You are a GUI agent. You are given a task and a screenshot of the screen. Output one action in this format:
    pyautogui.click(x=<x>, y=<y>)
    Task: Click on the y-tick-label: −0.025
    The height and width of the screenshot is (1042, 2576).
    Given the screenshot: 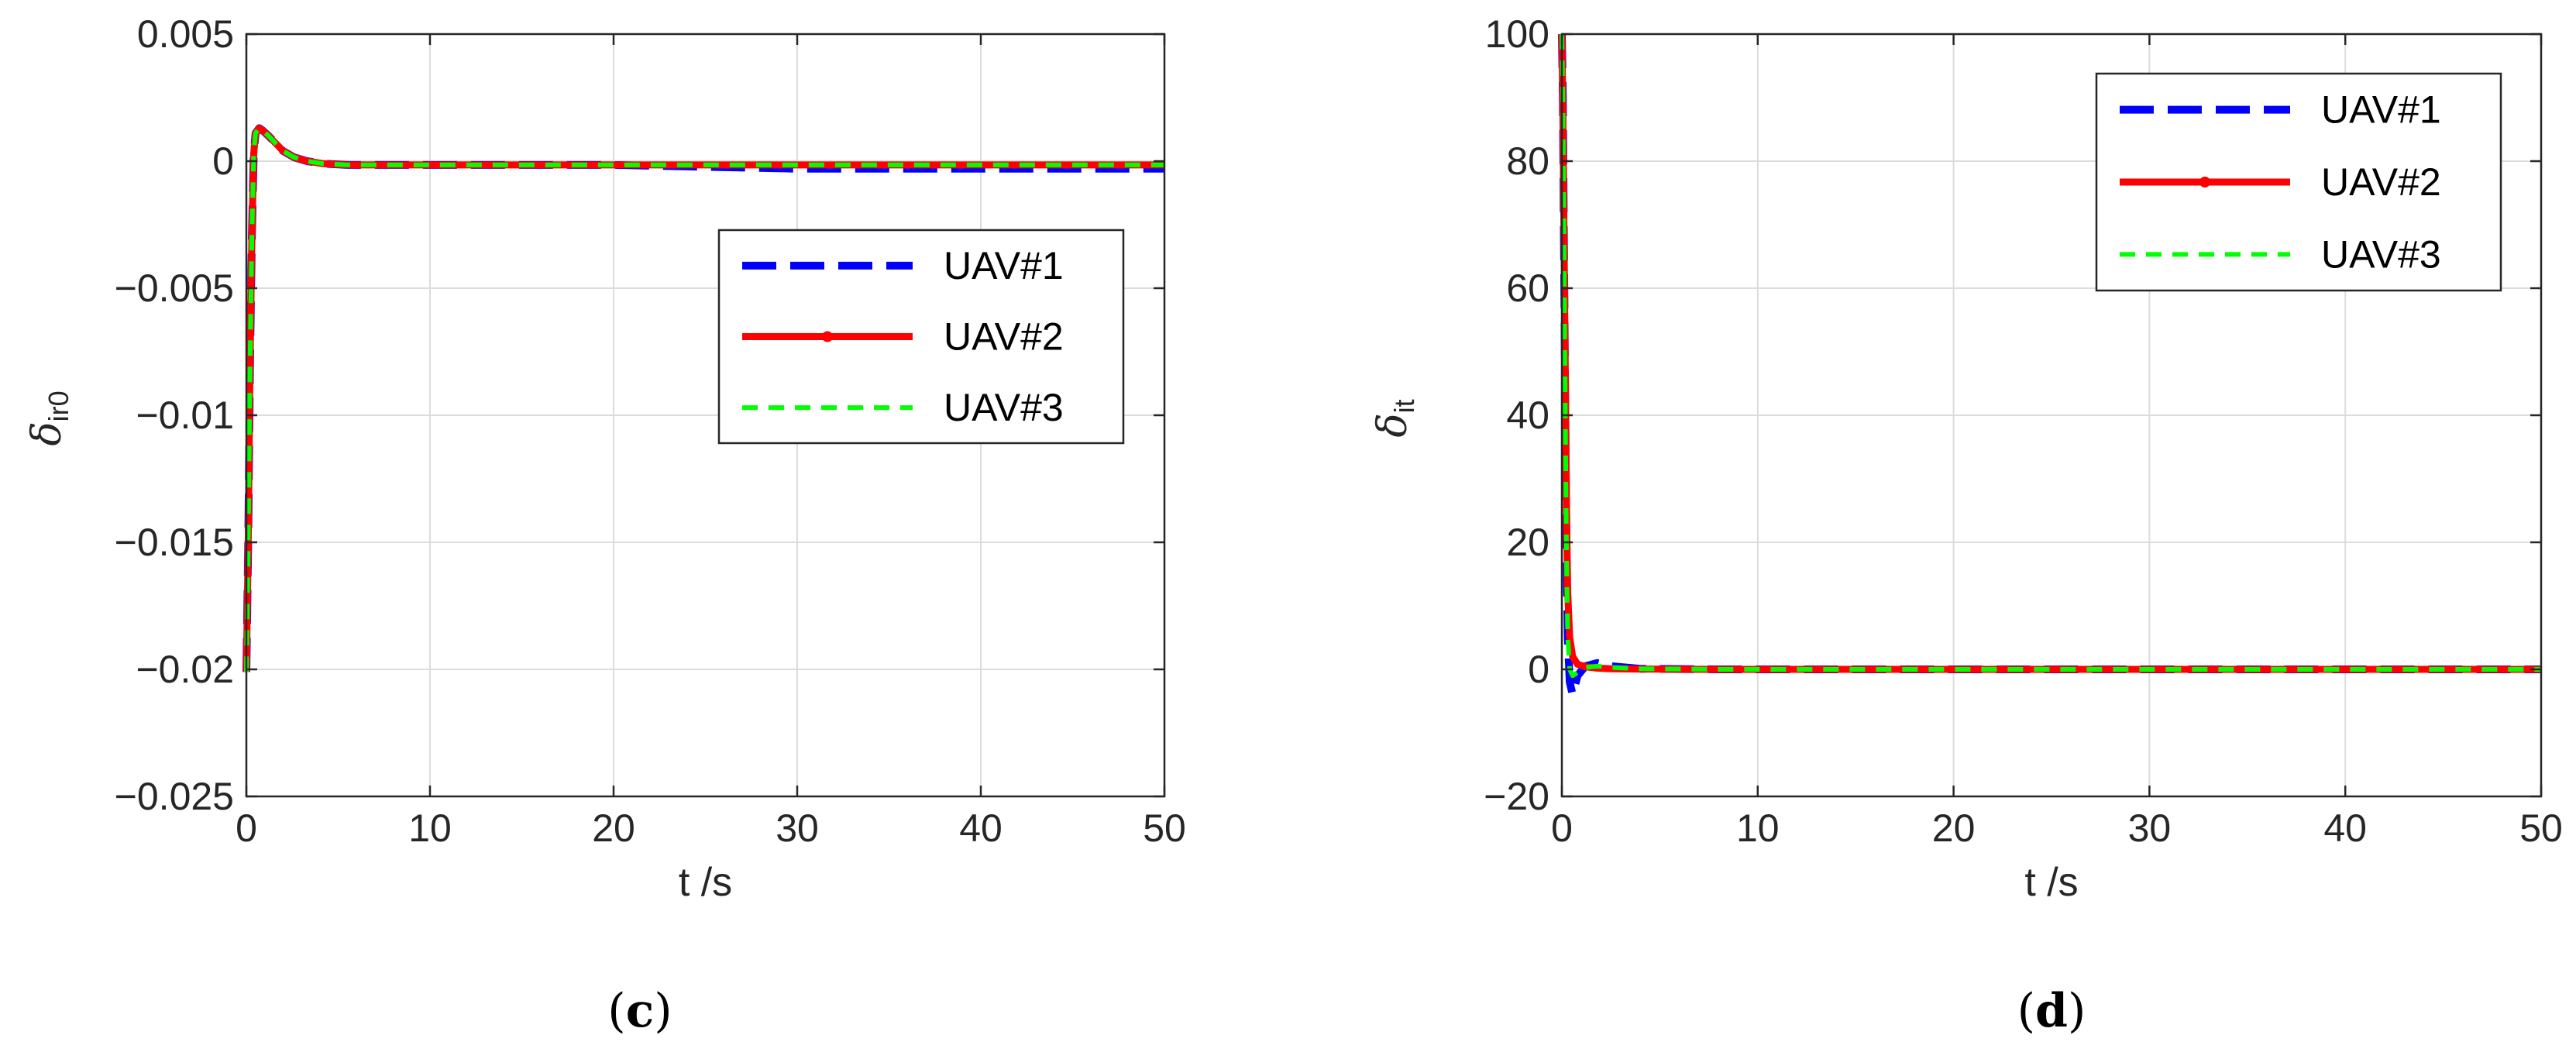 What is the action you would take?
    pyautogui.click(x=174, y=796)
    